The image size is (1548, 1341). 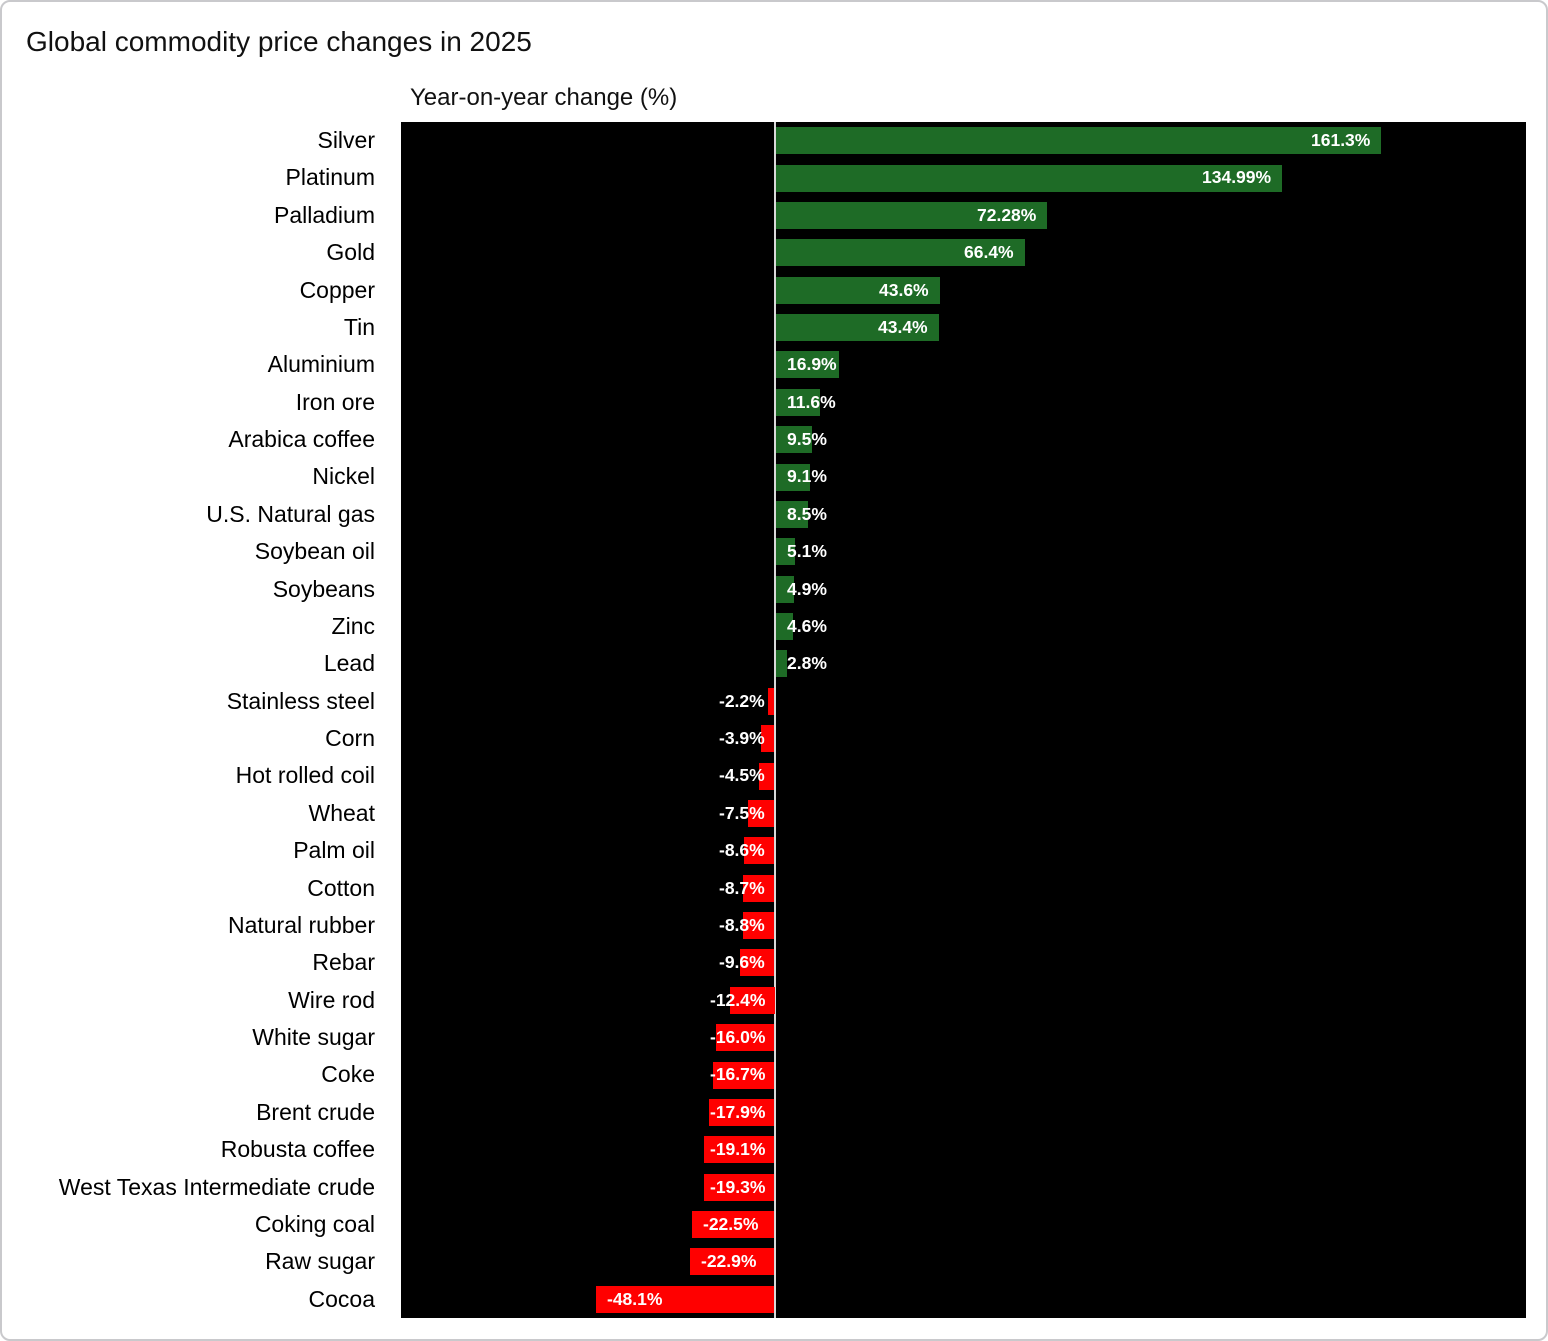 I want to click on value-label: 9.5%, so click(x=807, y=439).